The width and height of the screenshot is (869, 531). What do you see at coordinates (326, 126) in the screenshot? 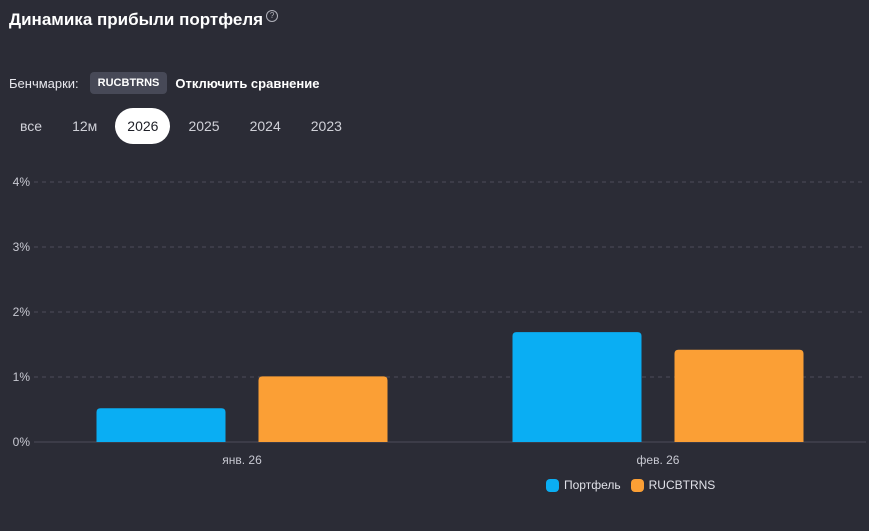
I see `period-tab-2023: 2023` at bounding box center [326, 126].